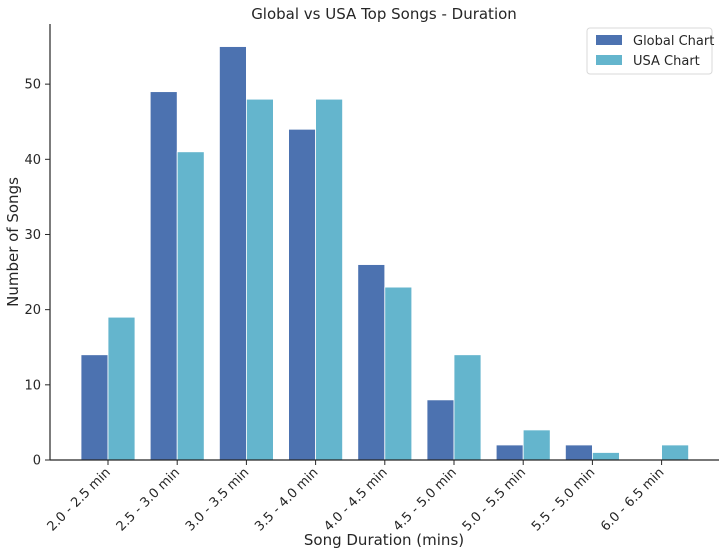  What do you see at coordinates (371, 362) in the screenshot?
I see `bar-global-chart-4-0-4-5-min` at bounding box center [371, 362].